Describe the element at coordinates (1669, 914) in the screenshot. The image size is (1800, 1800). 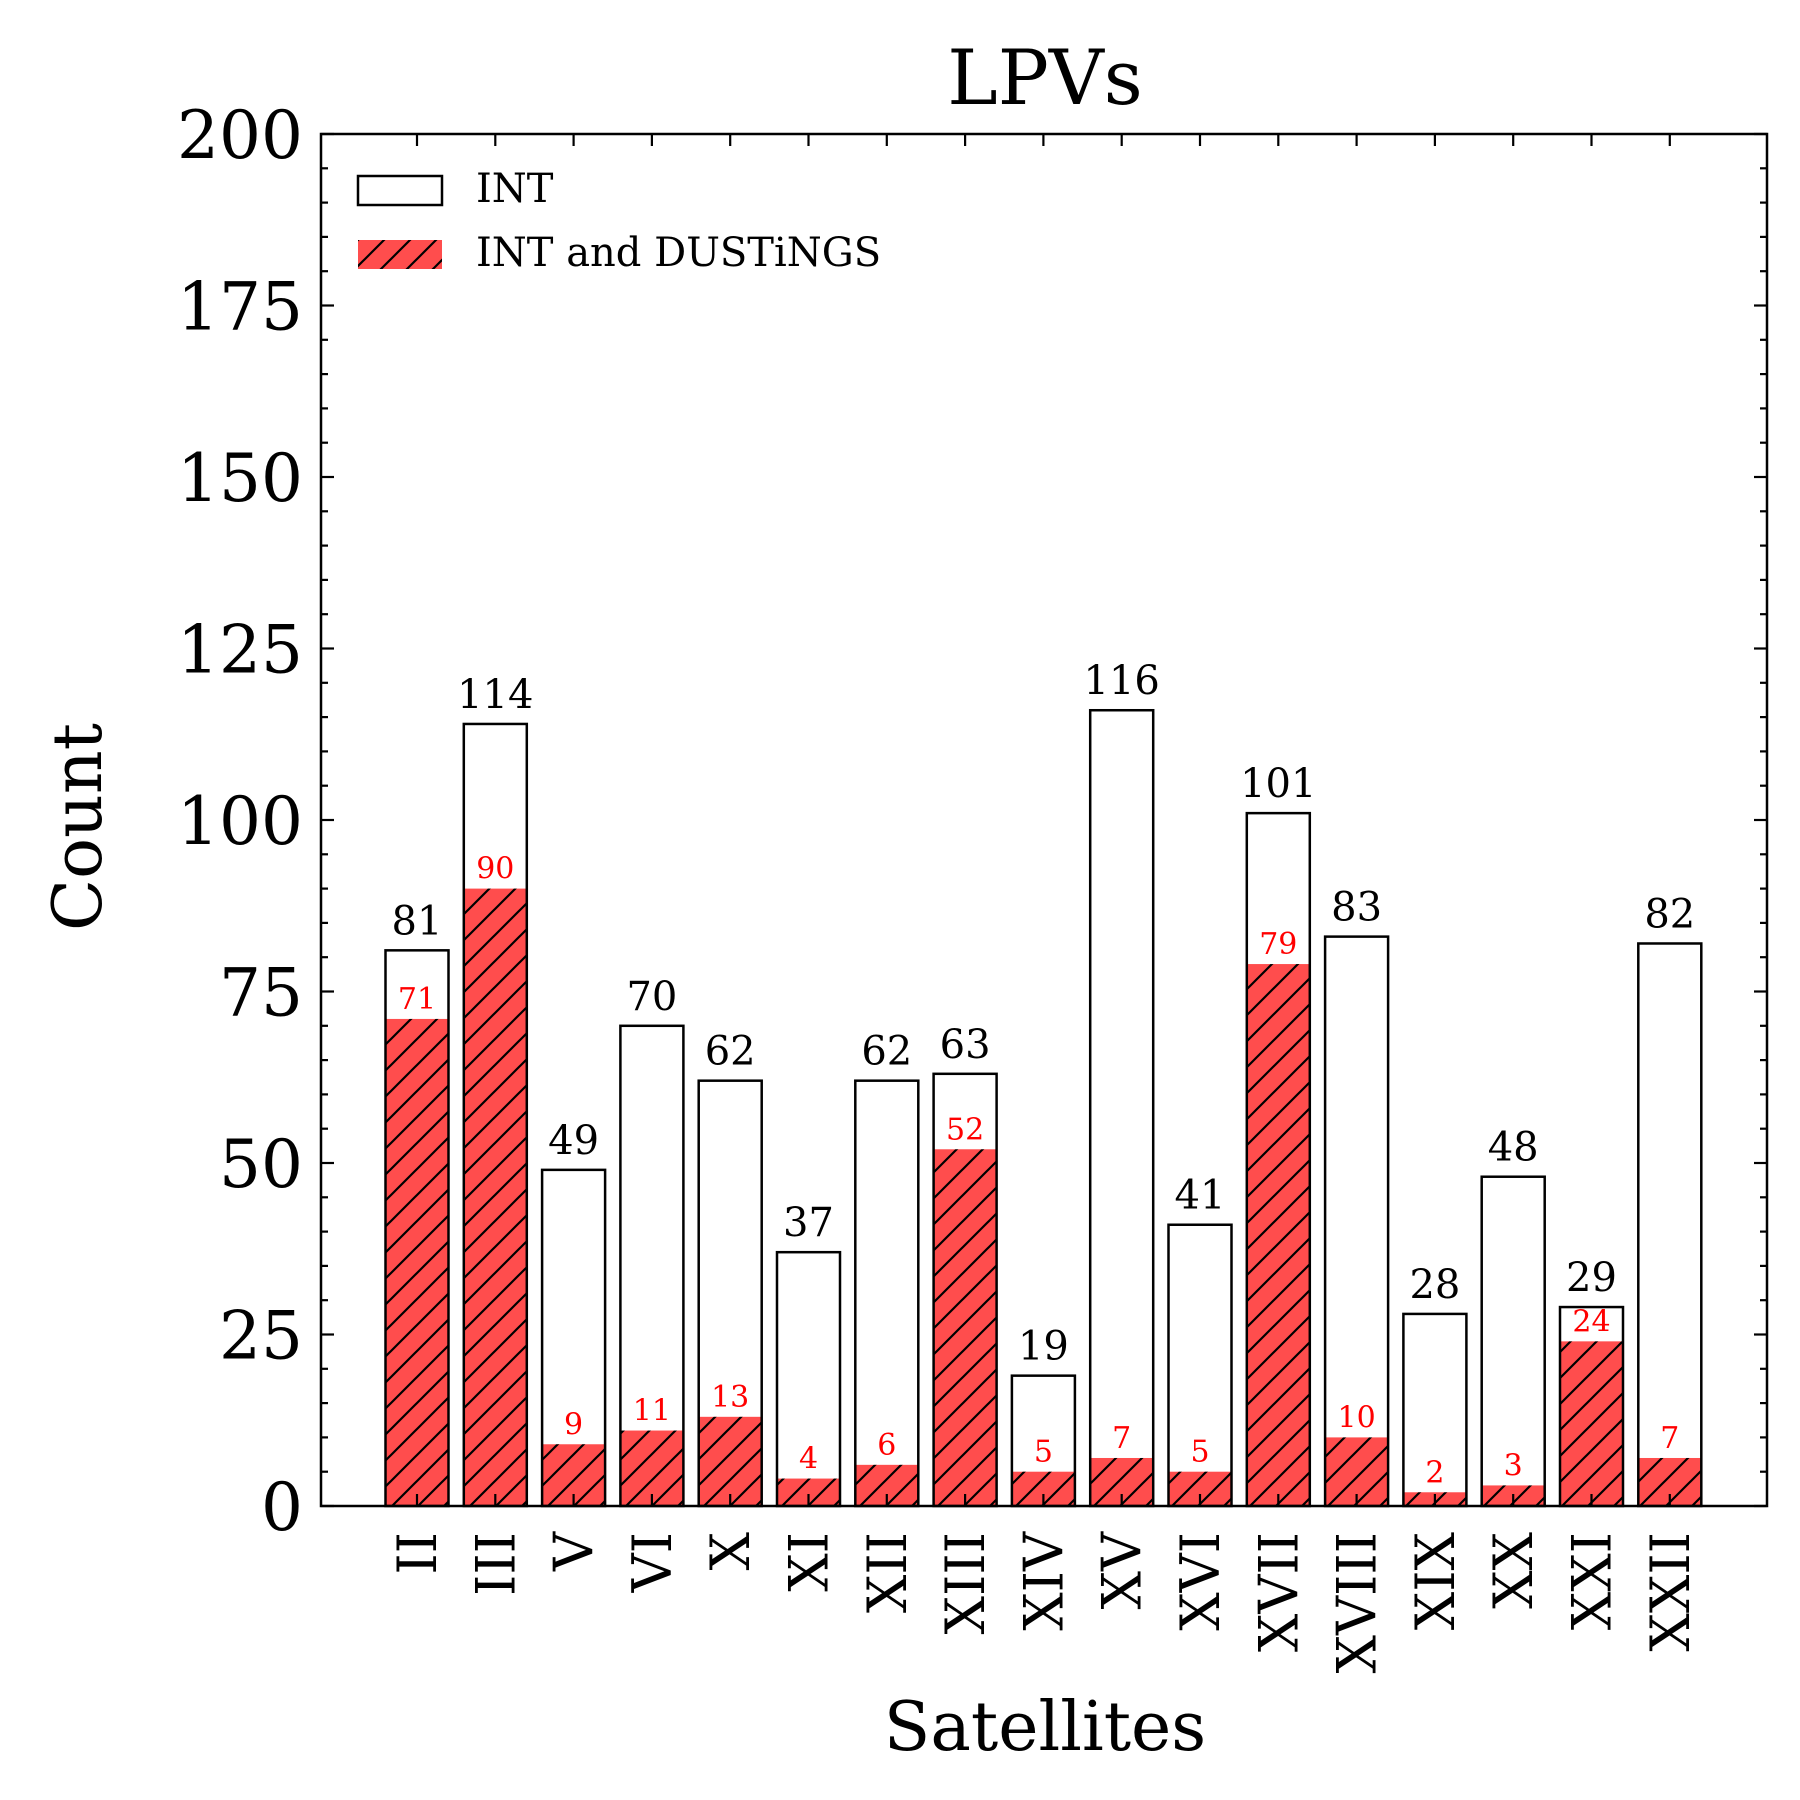
I see `data-label-int: 82` at that location.